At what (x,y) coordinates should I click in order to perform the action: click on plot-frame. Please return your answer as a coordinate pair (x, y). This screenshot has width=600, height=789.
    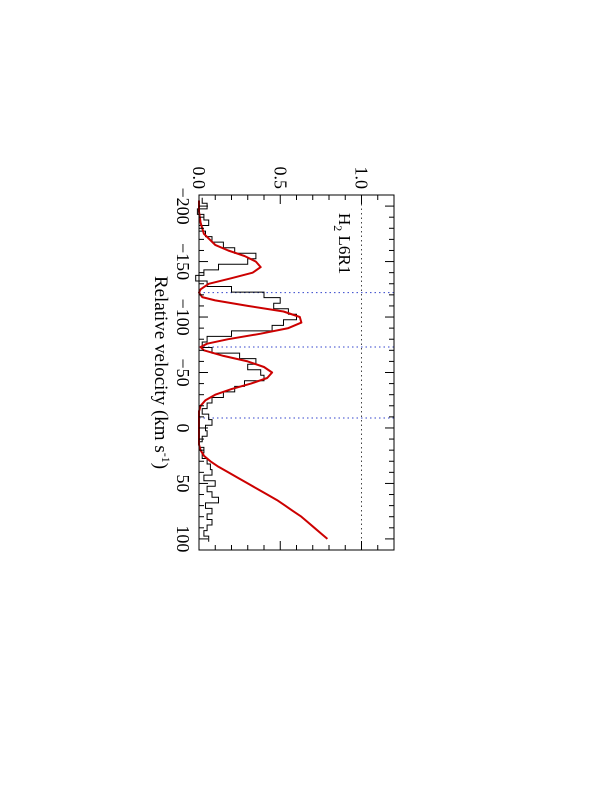
    Looking at the image, I should click on (296, 372).